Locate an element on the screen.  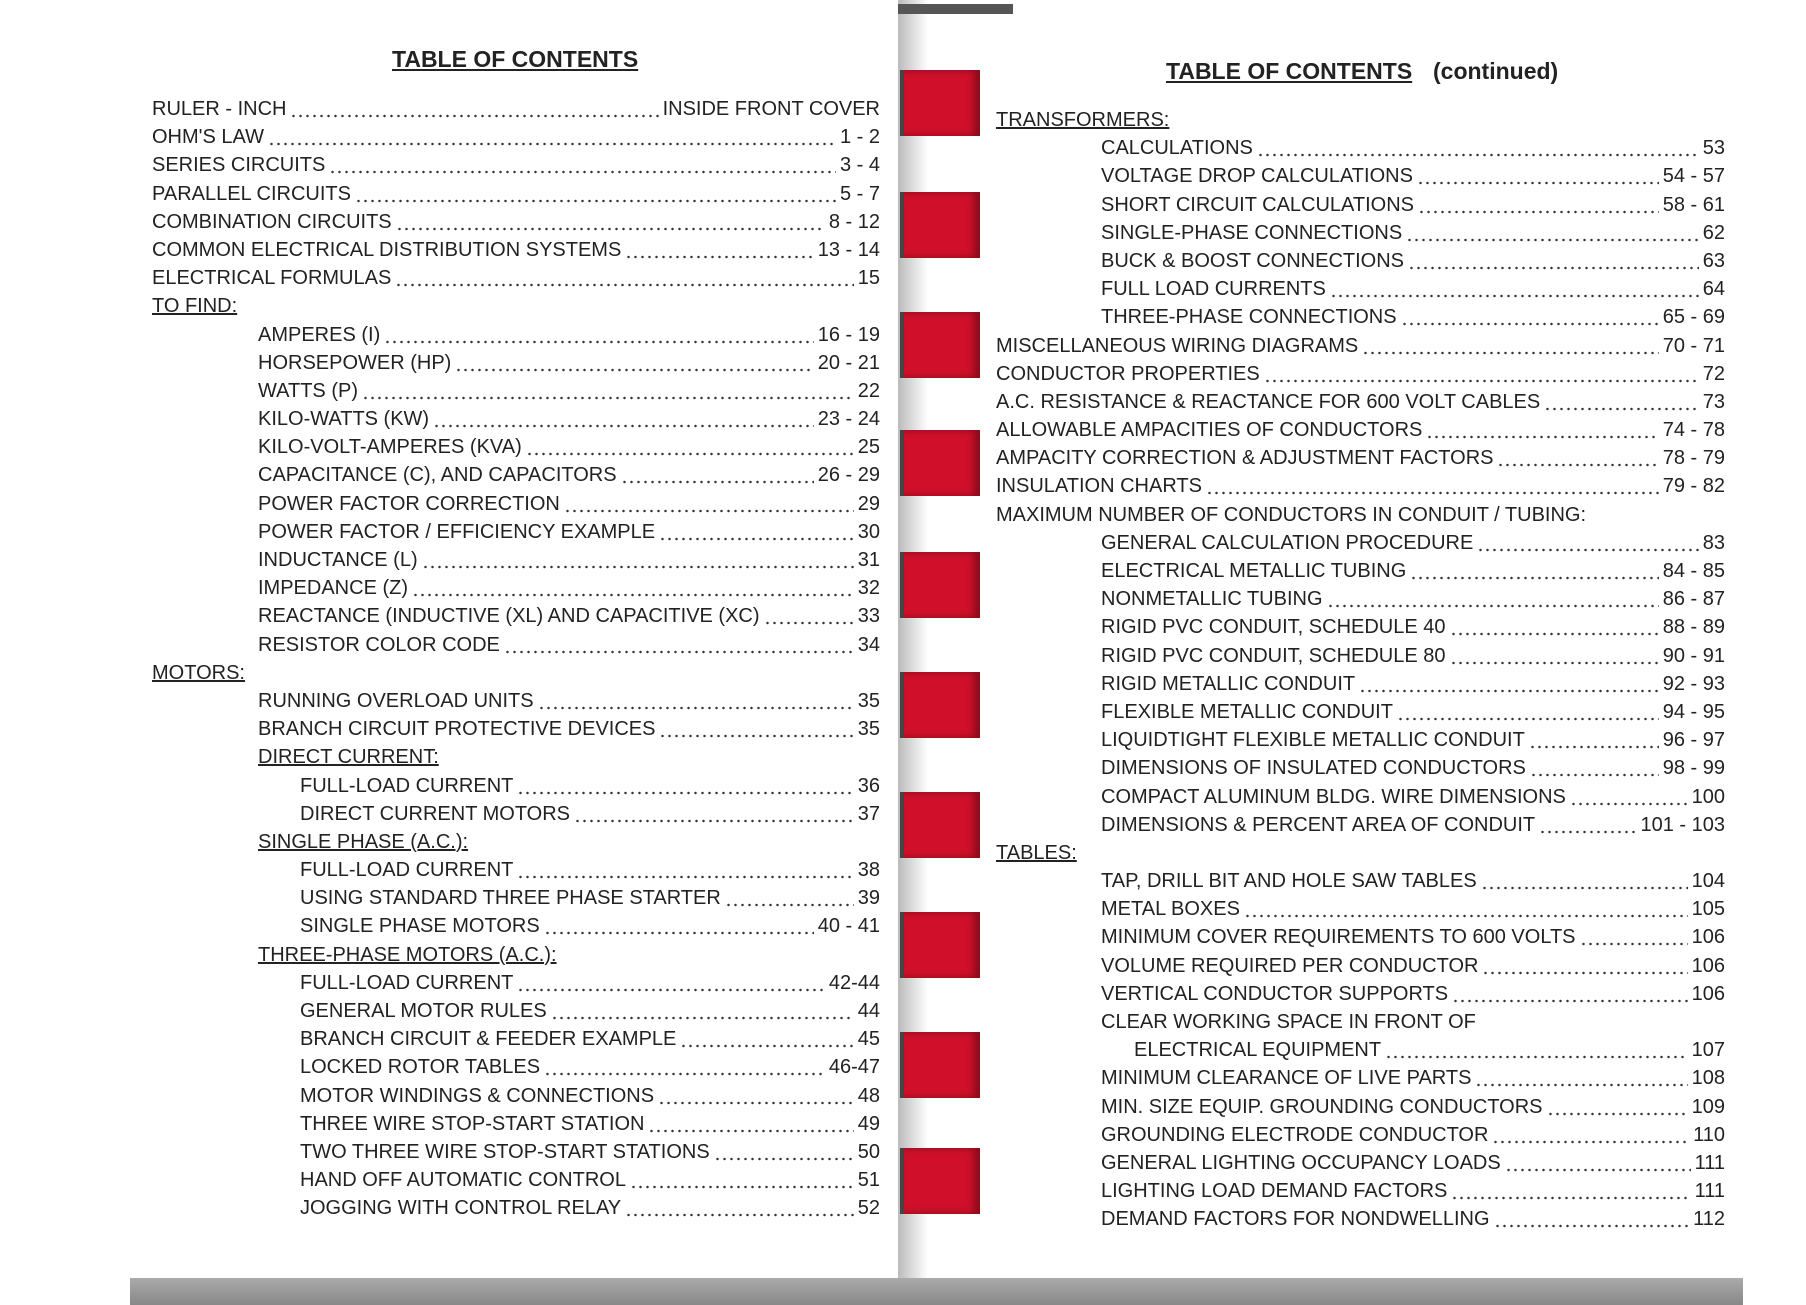
toc-entry: GENERAL MOTOR RULES 44 is located at coordinates (516, 1011).